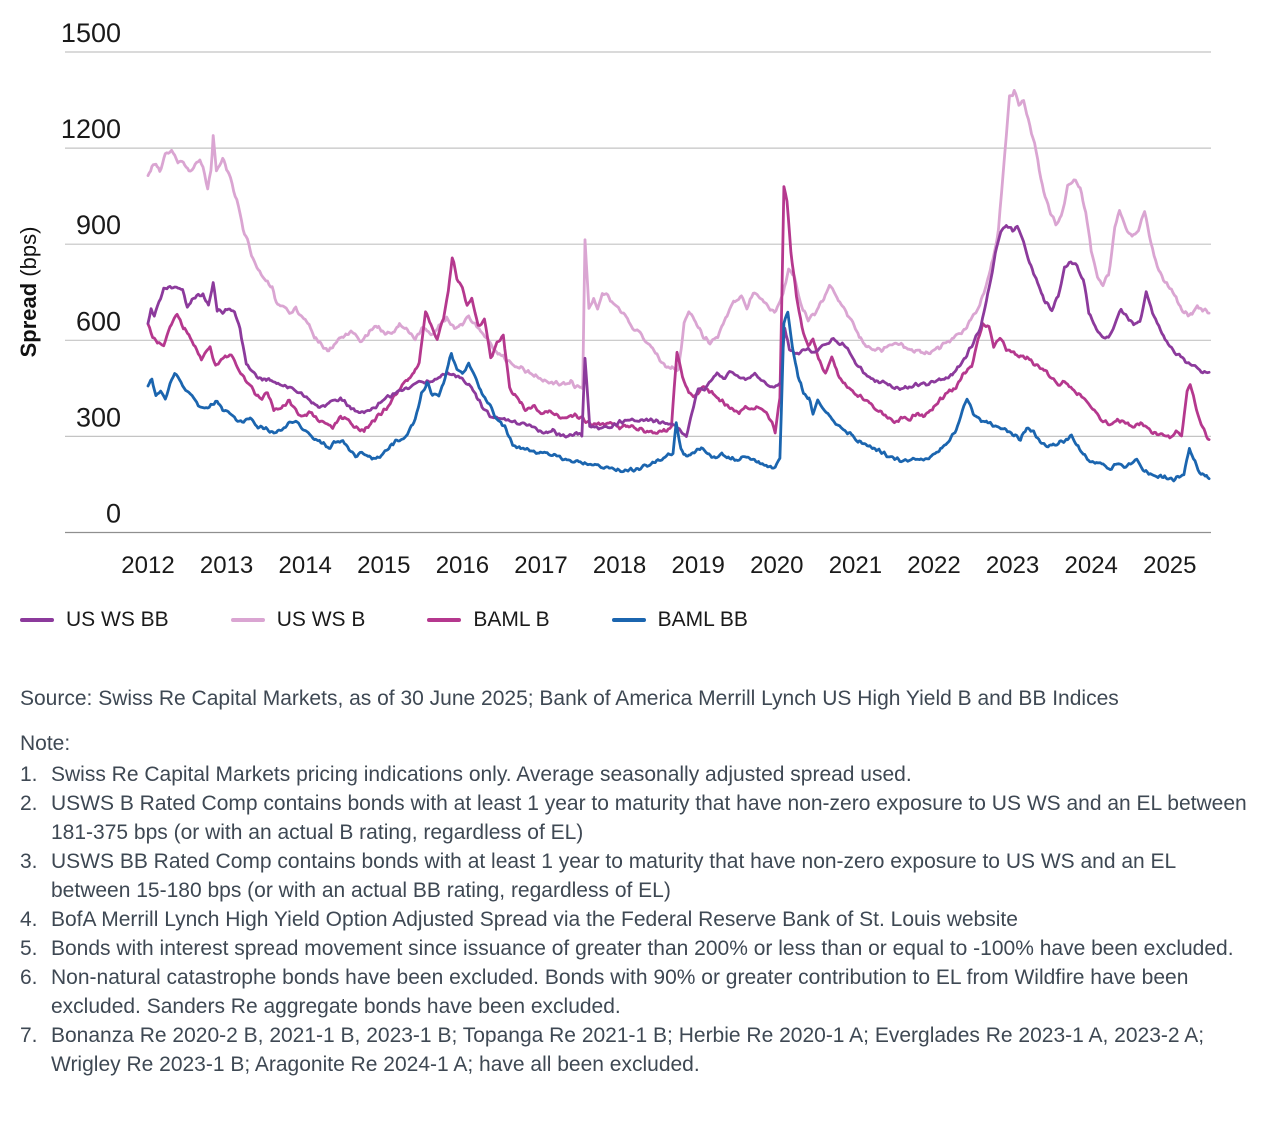  What do you see at coordinates (1091, 565) in the screenshot?
I see `x-tick-label: 2024` at bounding box center [1091, 565].